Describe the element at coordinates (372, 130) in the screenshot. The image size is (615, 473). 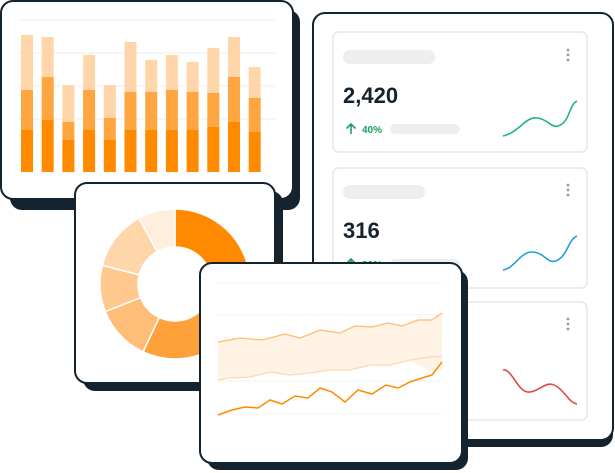
I see `stat-change: 40%` at that location.